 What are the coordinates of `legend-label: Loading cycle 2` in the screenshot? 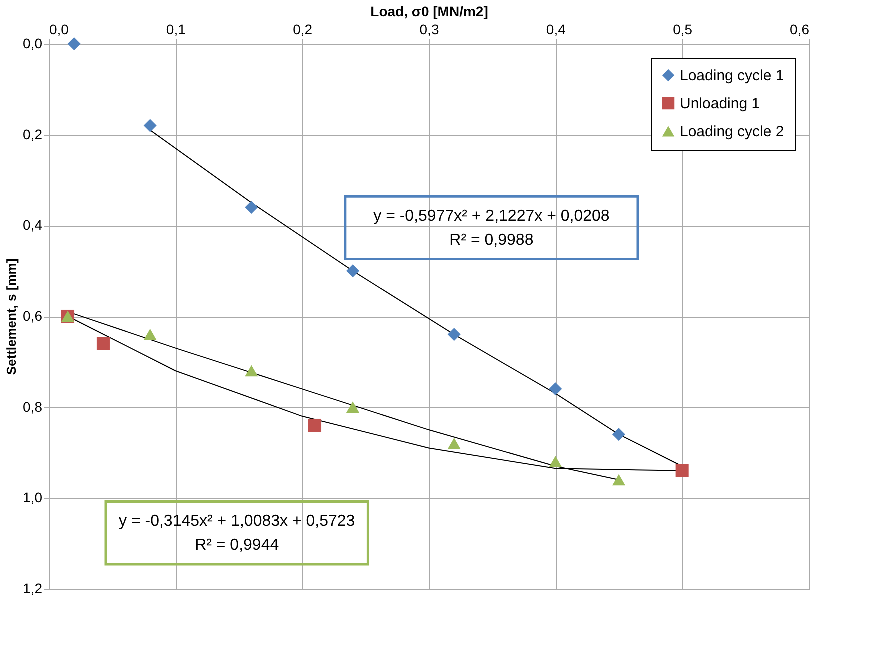 It's located at (732, 132).